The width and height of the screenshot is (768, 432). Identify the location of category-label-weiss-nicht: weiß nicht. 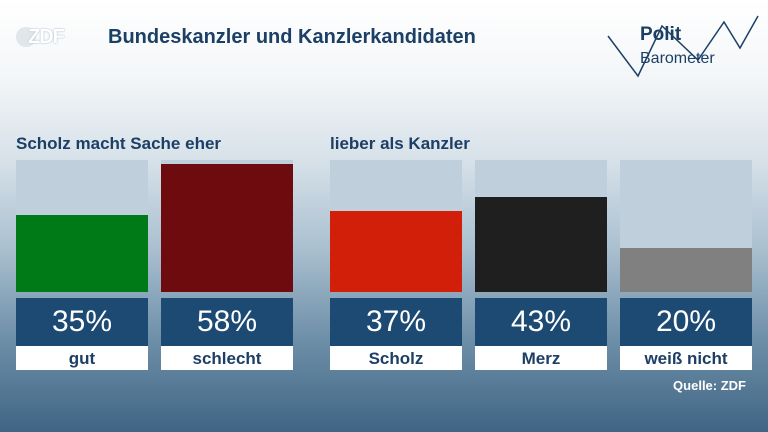
(686, 358).